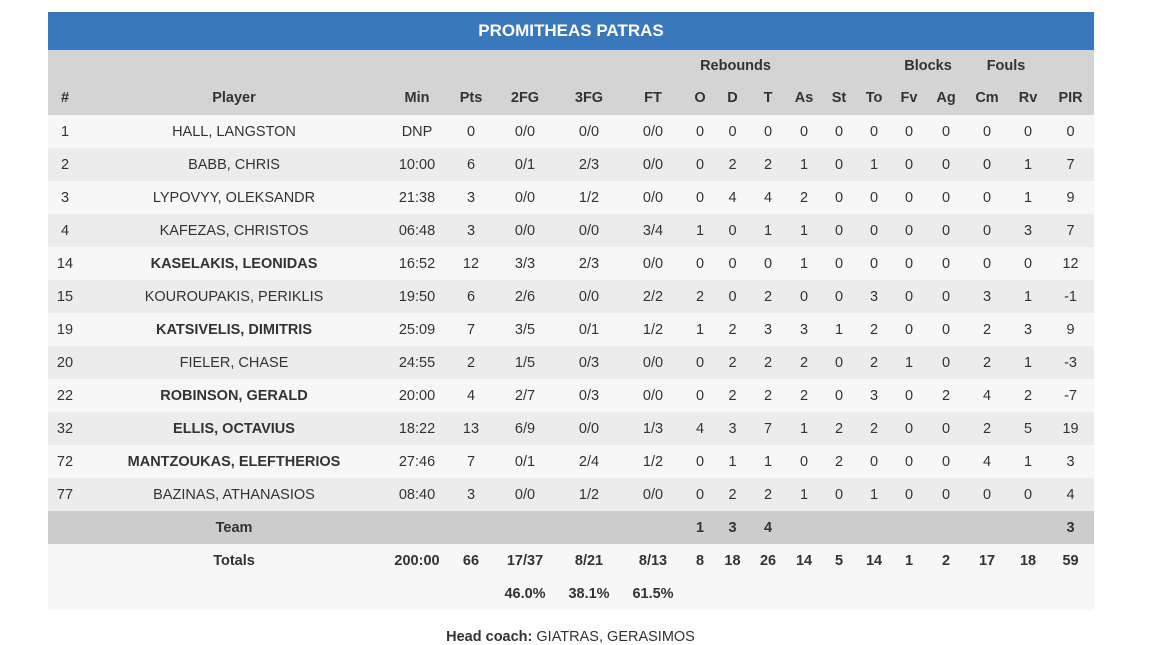 Image resolution: width=1157 pixels, height=645 pixels. Describe the element at coordinates (1028, 98) in the screenshot. I see `col-header-foul-rv: Rv` at that location.